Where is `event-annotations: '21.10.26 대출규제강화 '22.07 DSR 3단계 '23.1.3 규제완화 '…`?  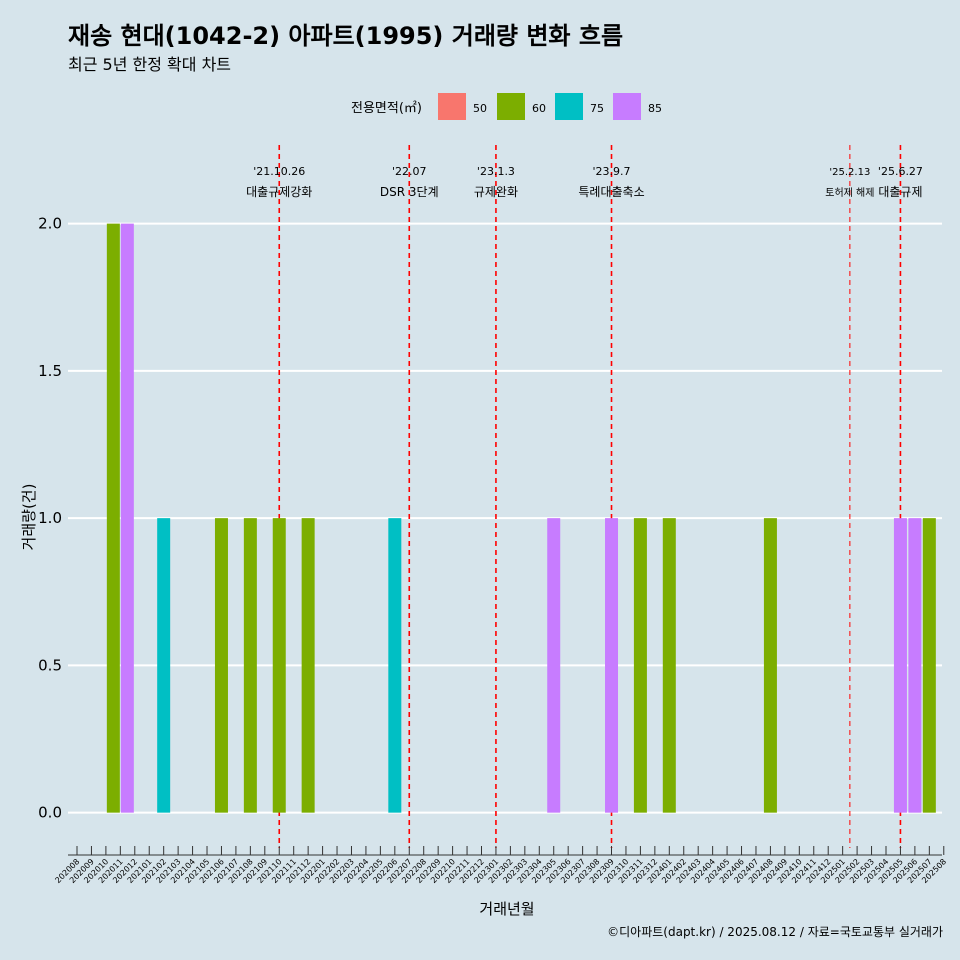
event-annotations: '21.10.26 대출규제강화 '22.07 DSR 3단계 '23.1.3 규제완화 '… is located at coordinates (584, 182).